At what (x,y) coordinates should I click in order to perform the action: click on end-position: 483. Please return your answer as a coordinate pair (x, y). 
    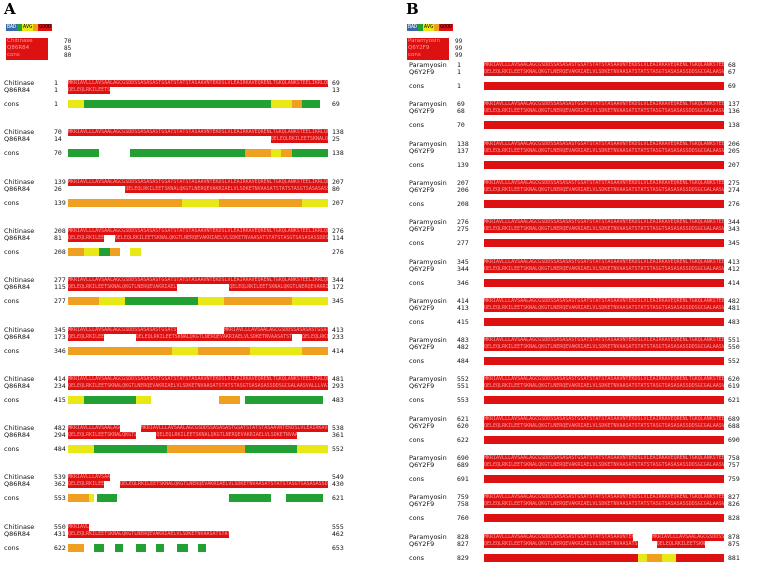
    Looking at the image, I should click on (338, 399).